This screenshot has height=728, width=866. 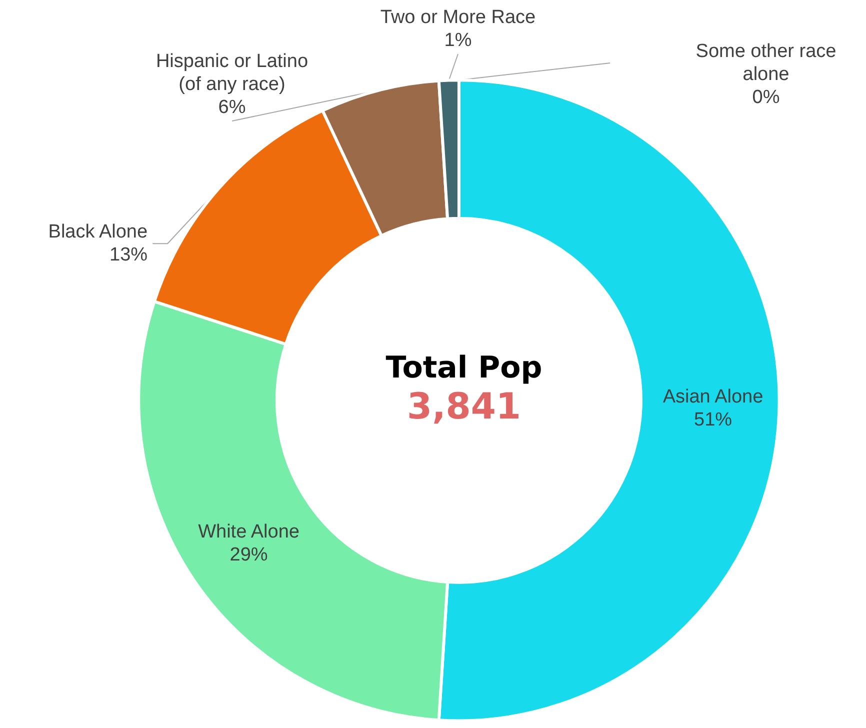 I want to click on text: Total Pop, so click(x=464, y=368).